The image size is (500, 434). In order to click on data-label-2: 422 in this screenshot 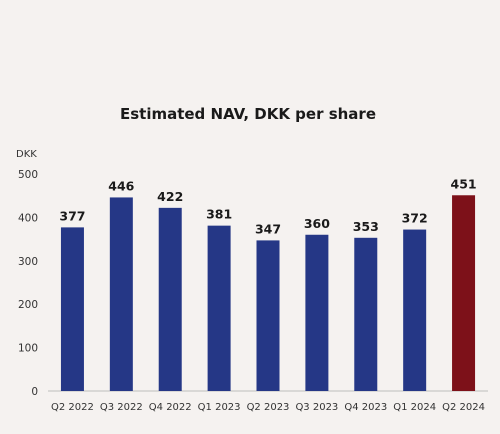, I will do `click(170, 196)`.